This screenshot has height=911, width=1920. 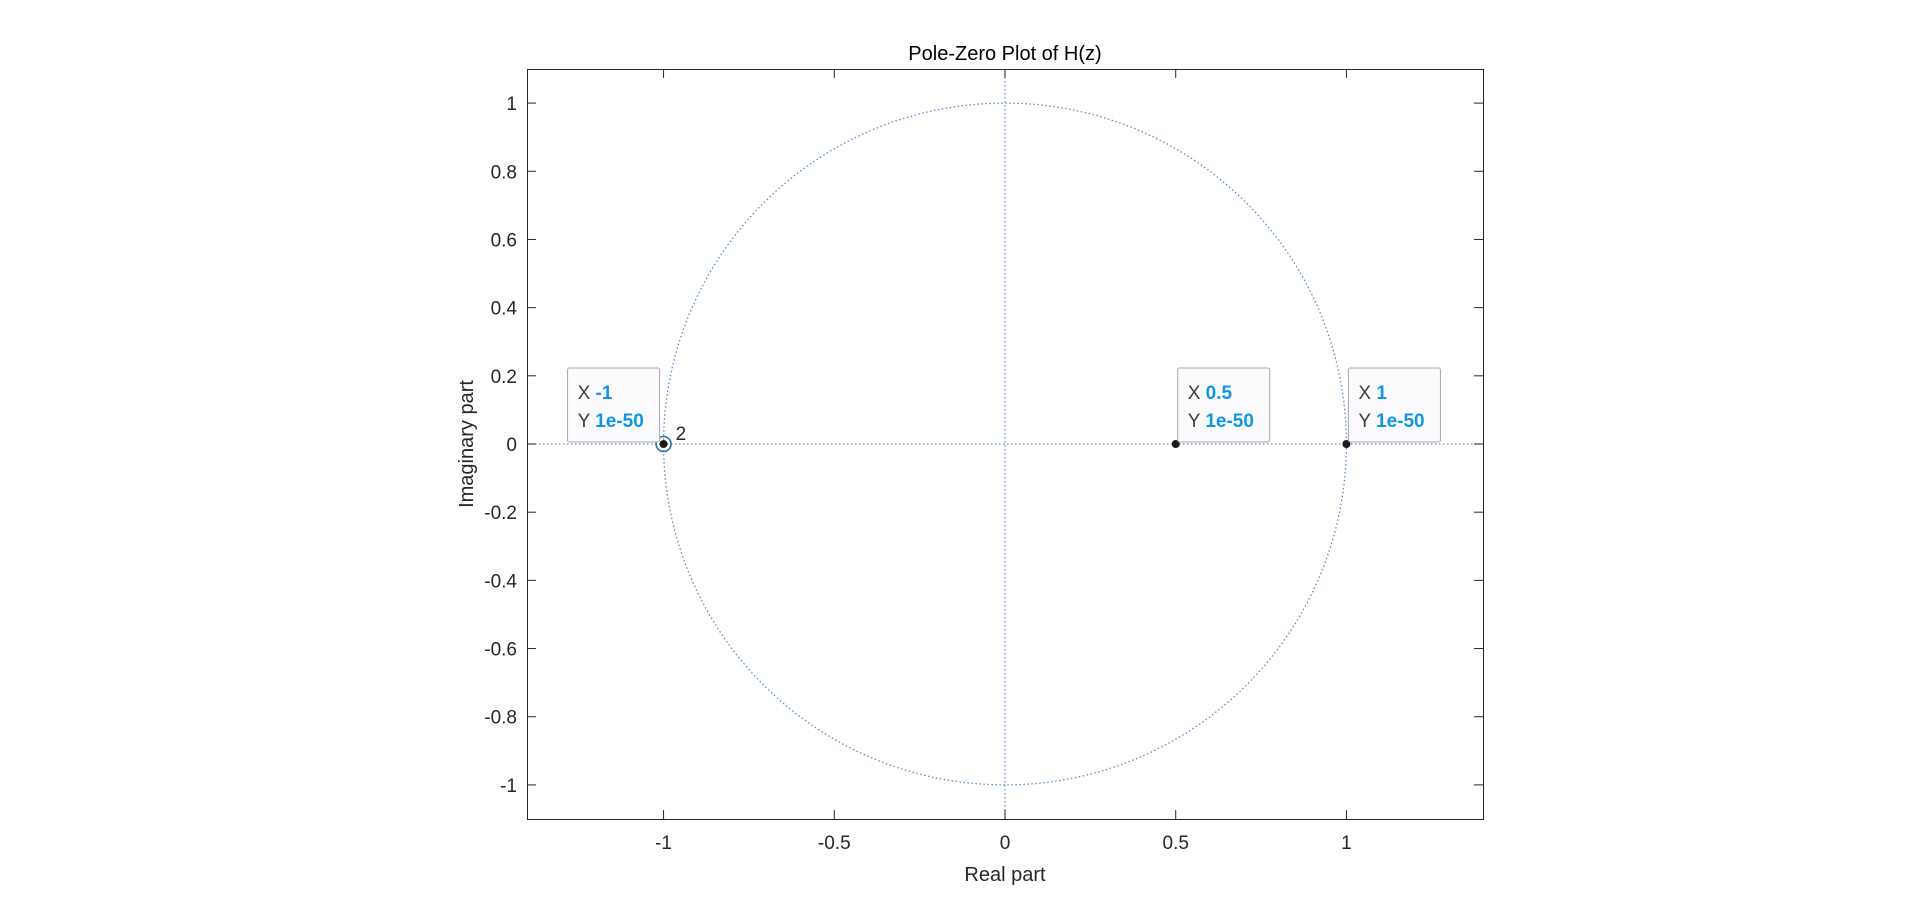 I want to click on datatip-x-value: 0.5, so click(x=1219, y=393).